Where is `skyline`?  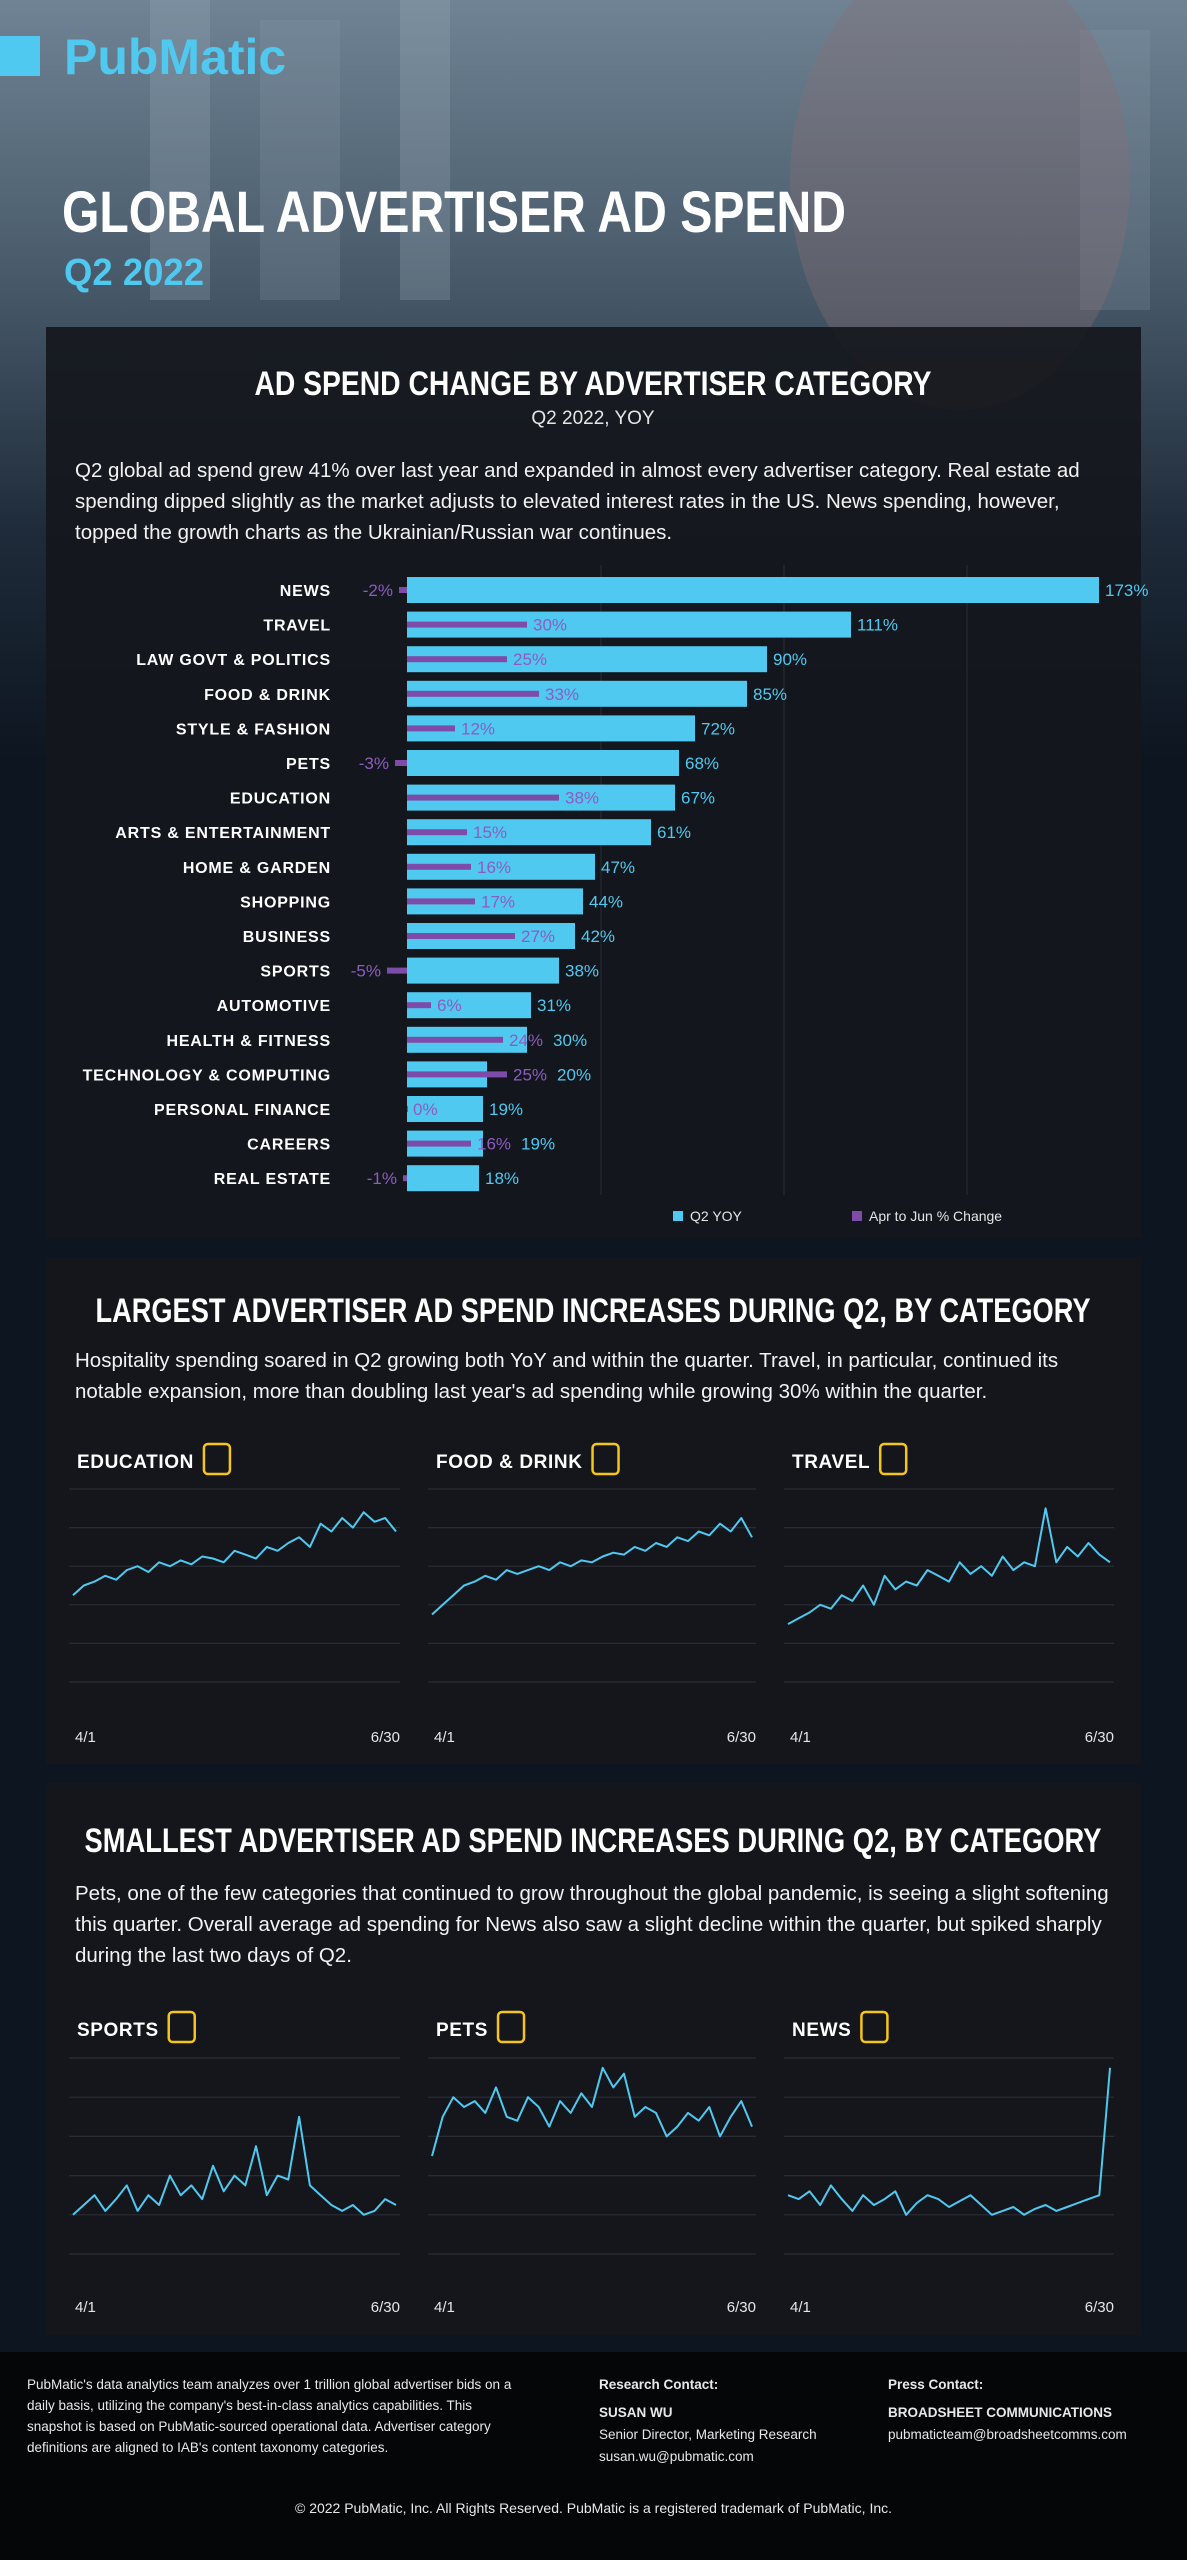 skyline is located at coordinates (650, 155).